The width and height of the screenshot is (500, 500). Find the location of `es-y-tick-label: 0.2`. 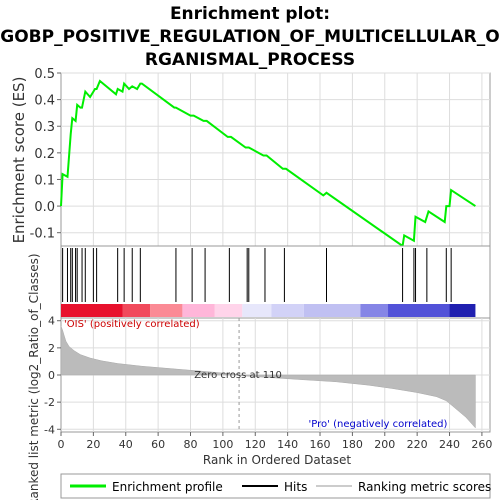

es-y-tick-label: 0.2 is located at coordinates (44, 154).